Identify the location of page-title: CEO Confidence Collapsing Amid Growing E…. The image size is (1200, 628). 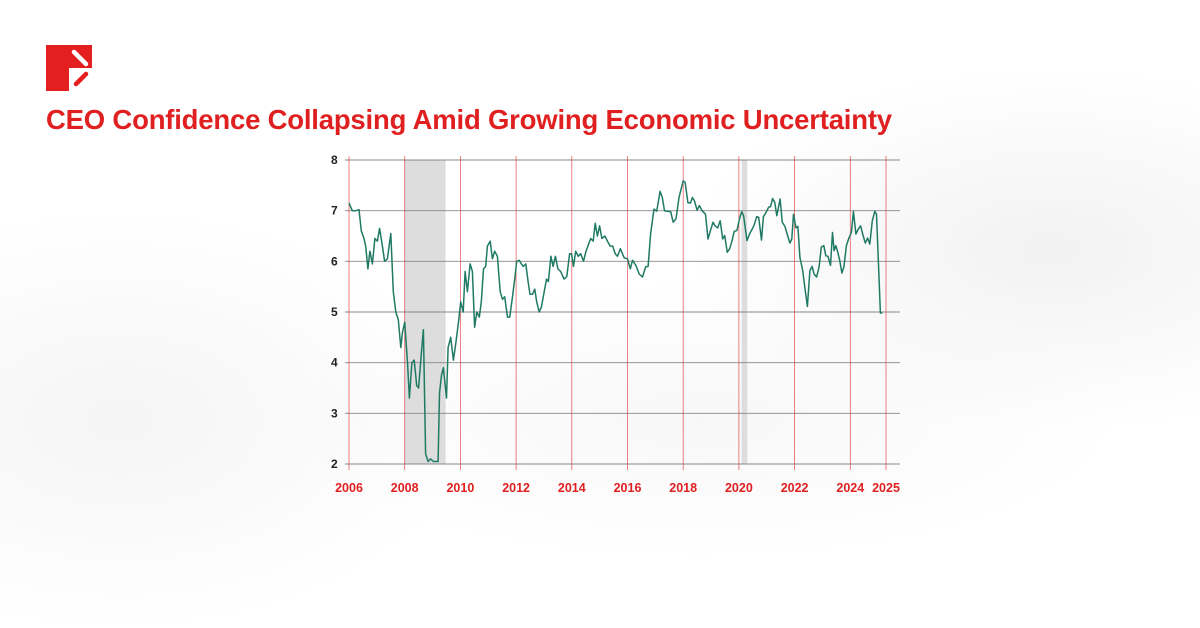
(469, 119).